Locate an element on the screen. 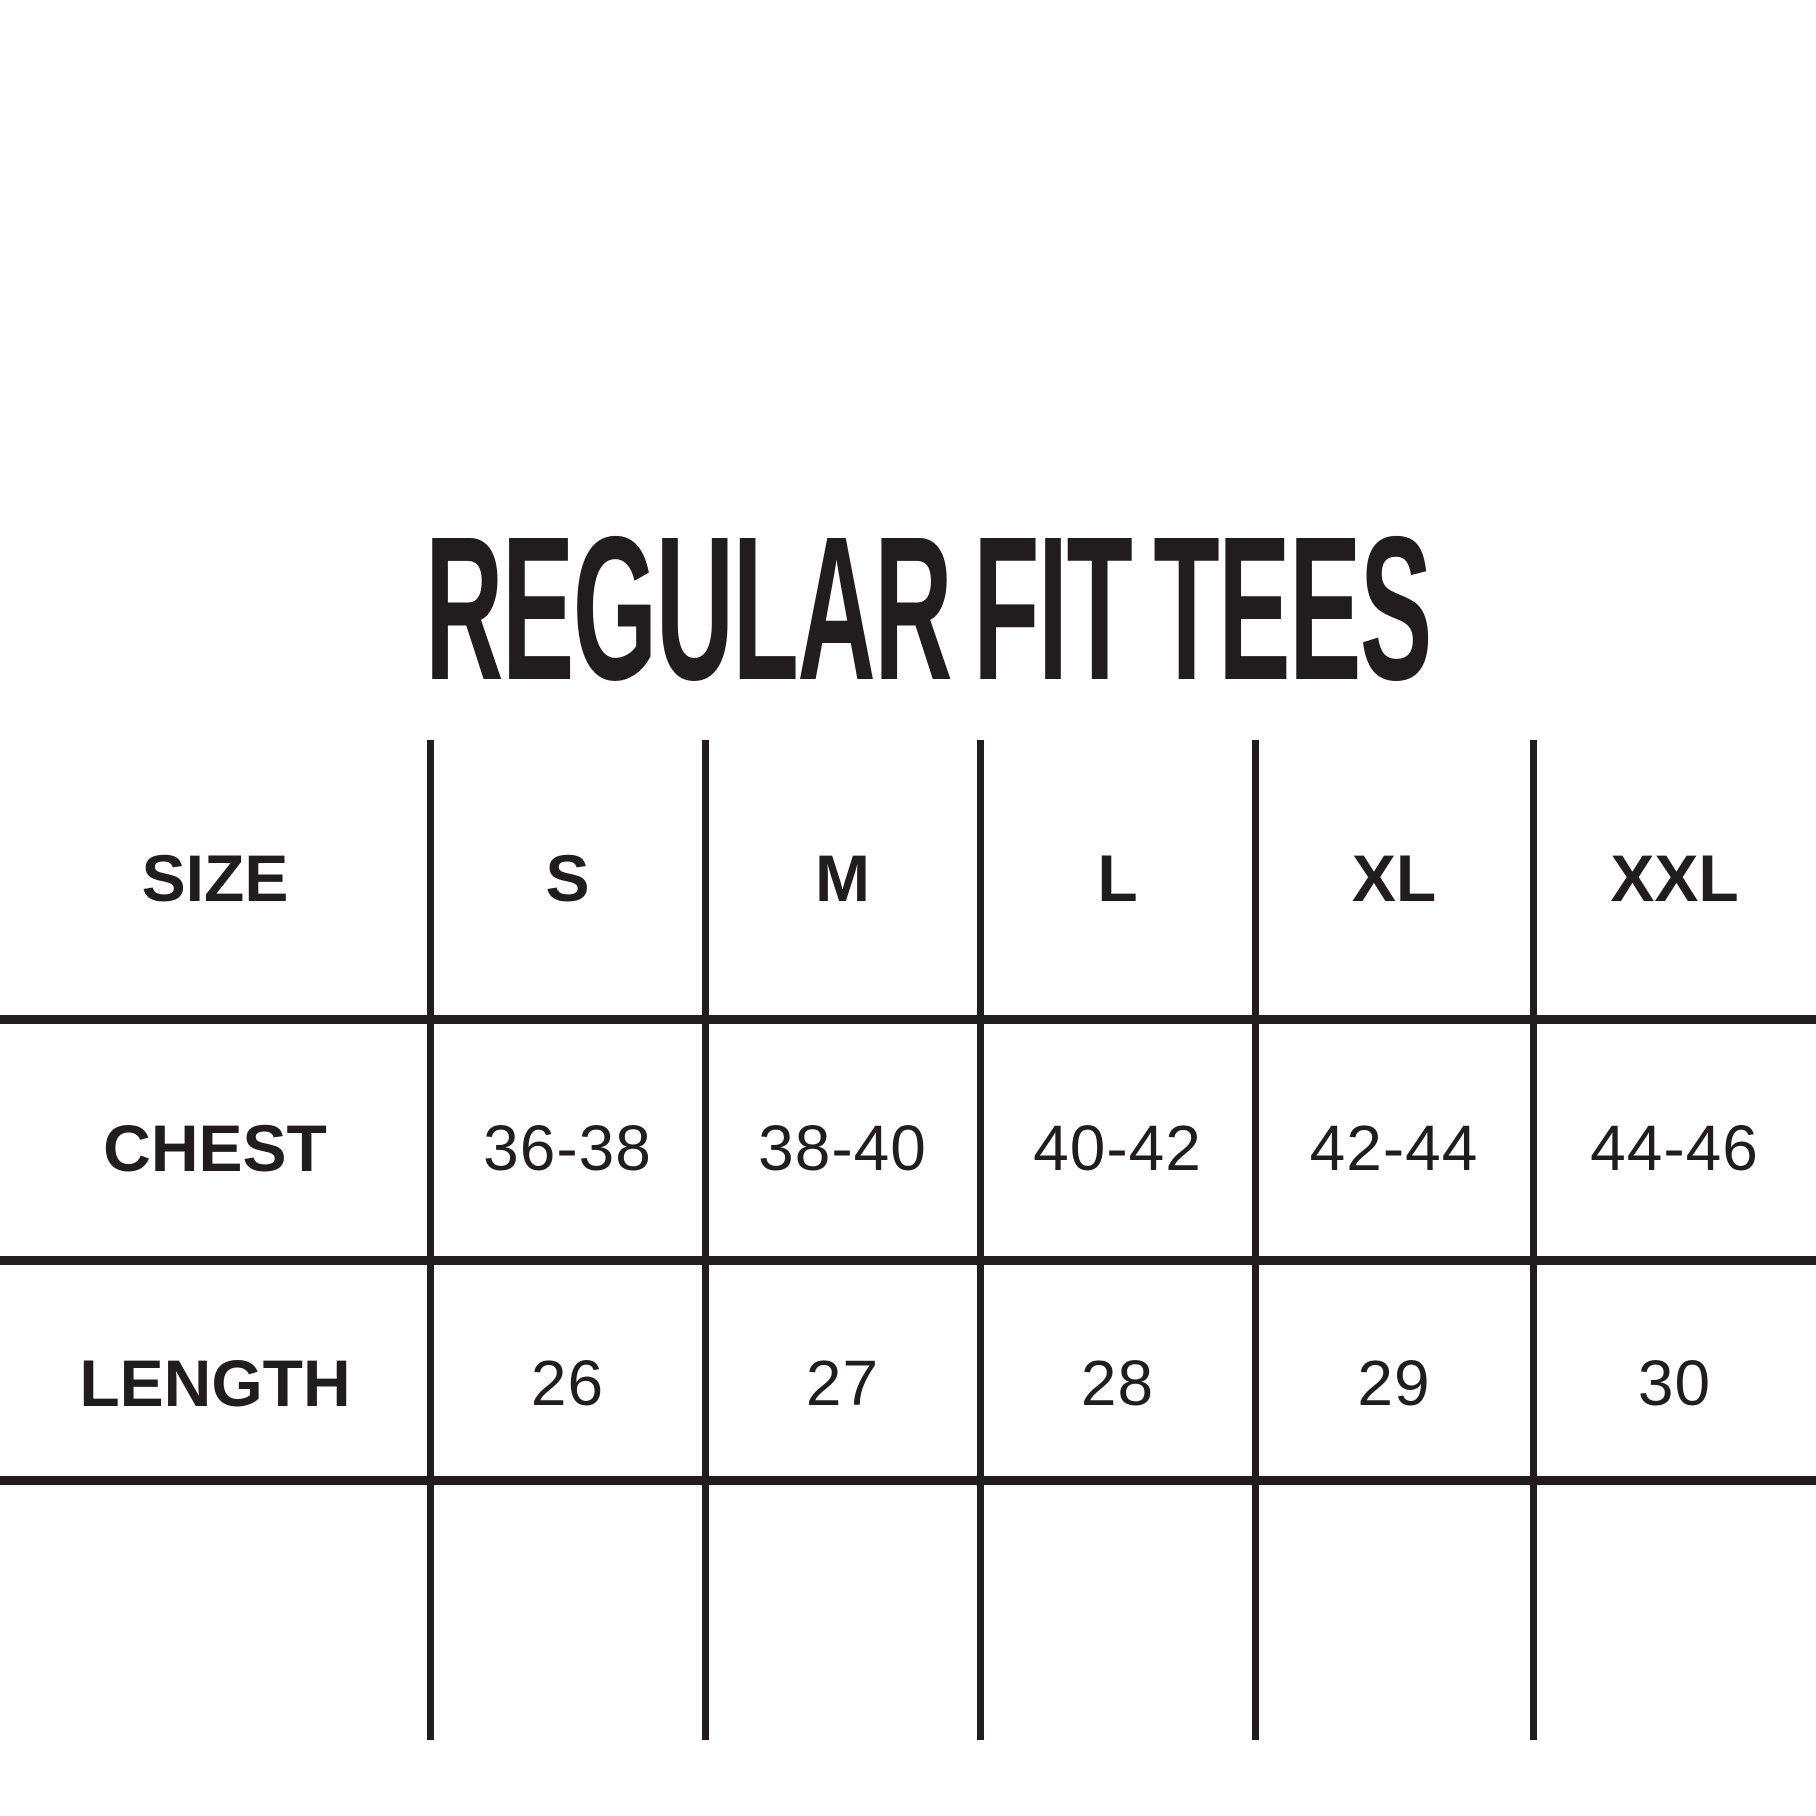 This screenshot has width=1816, height=1816. length-value-xl: 29 is located at coordinates (1394, 1383).